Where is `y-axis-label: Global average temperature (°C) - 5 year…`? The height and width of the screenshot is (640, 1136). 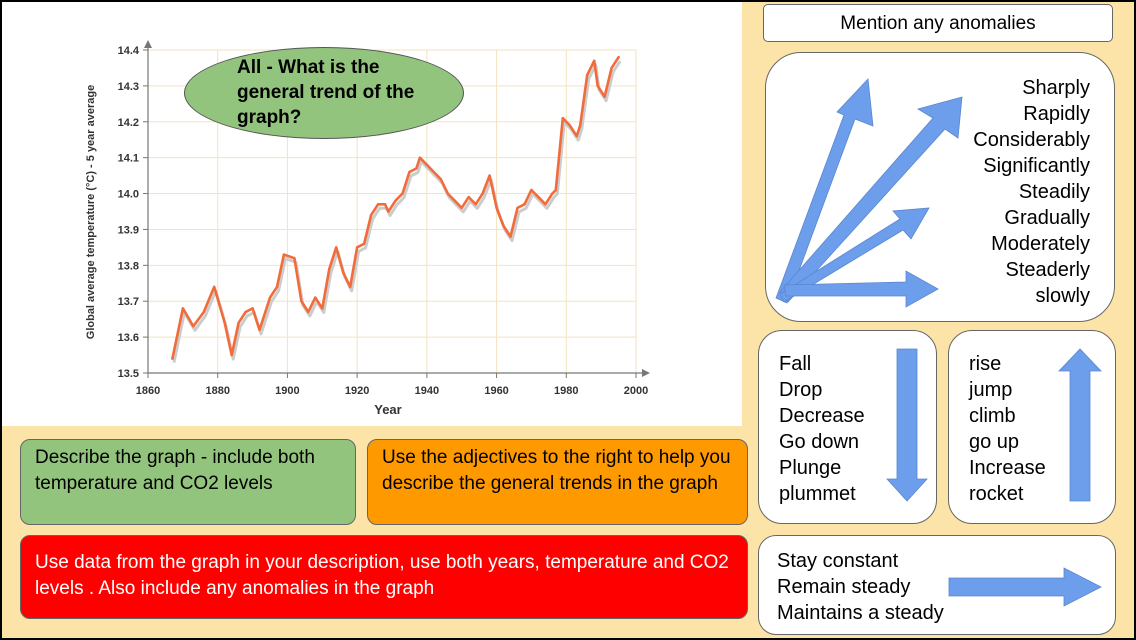
y-axis-label: Global average temperature (°C) - 5 year… is located at coordinates (91, 212).